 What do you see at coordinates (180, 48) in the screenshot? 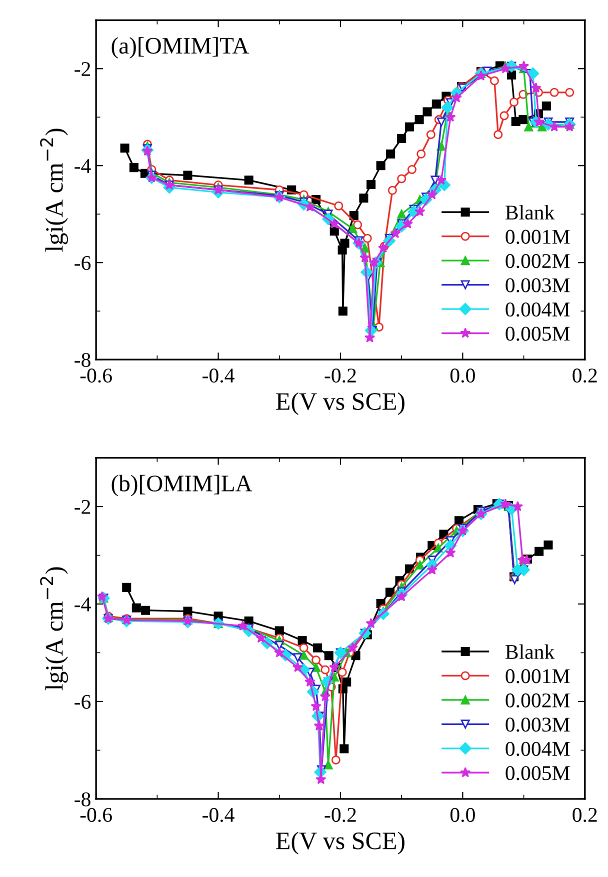
I see `text: (a)[OMIM]TA` at bounding box center [180, 48].